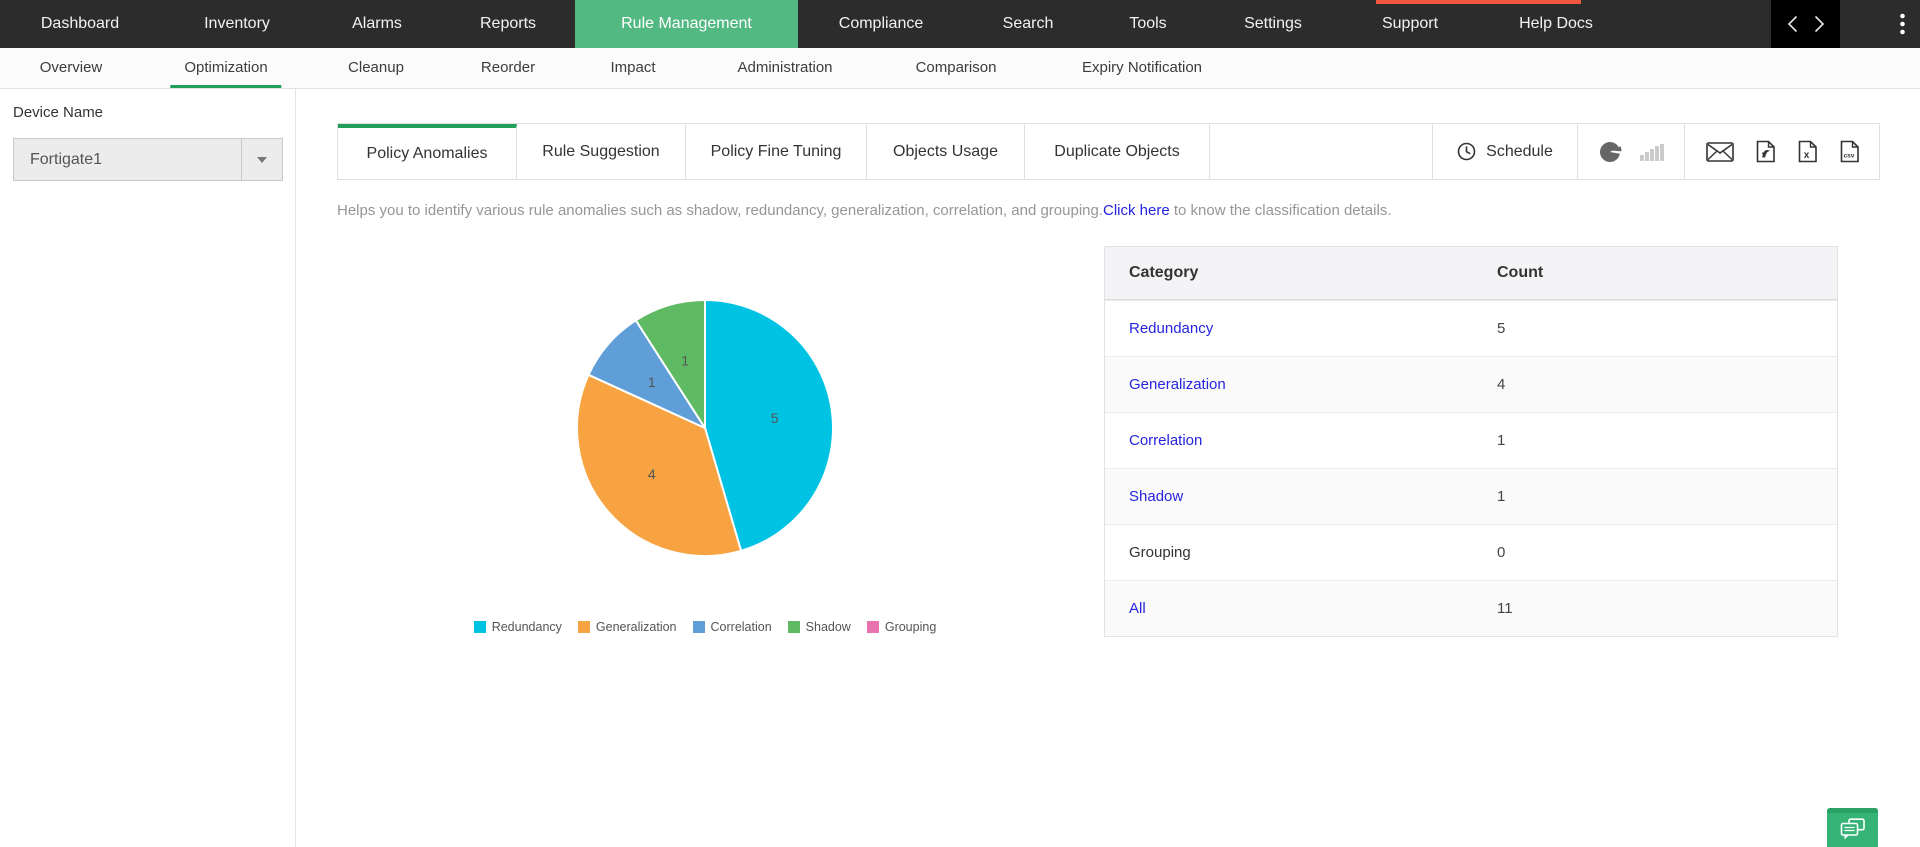  What do you see at coordinates (1792, 24) in the screenshot?
I see `chevron-left-icon` at bounding box center [1792, 24].